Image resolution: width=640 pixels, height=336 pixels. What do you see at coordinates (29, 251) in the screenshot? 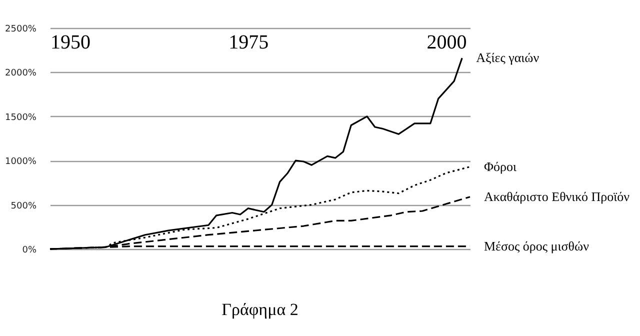
I see `y-tick-label: 0%` at bounding box center [29, 251].